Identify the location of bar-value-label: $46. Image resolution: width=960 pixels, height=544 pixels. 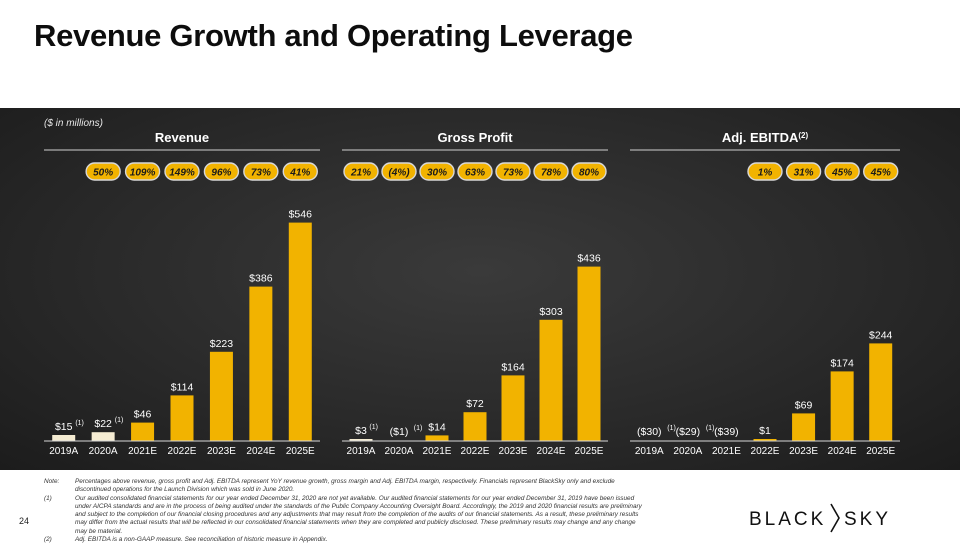
(143, 415).